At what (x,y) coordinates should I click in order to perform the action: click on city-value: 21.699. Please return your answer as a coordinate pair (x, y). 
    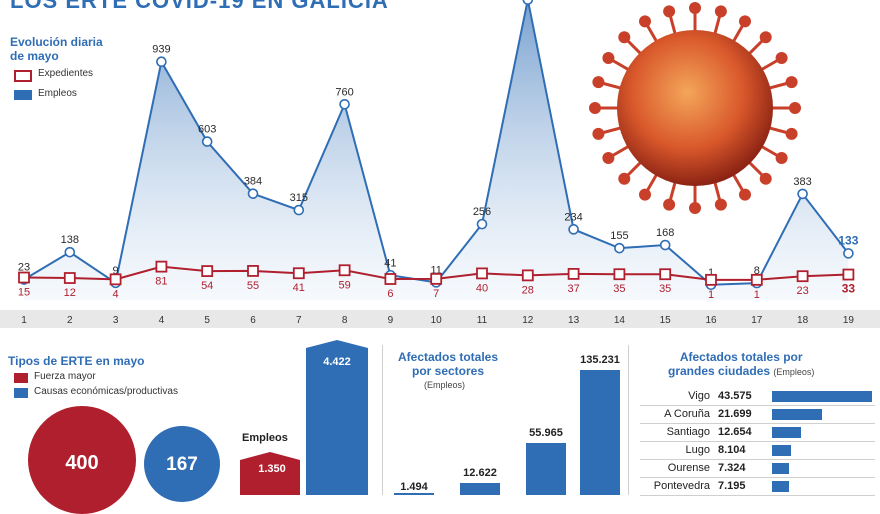
    Looking at the image, I should click on (735, 414).